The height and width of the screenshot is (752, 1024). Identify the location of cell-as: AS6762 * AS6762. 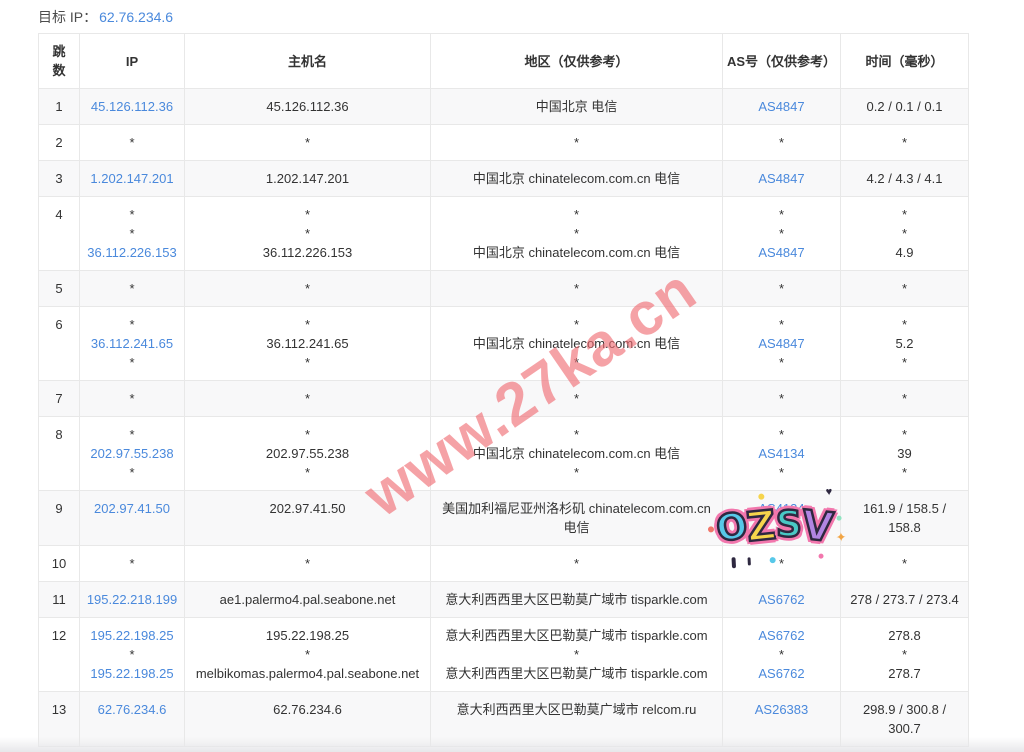
(781, 654).